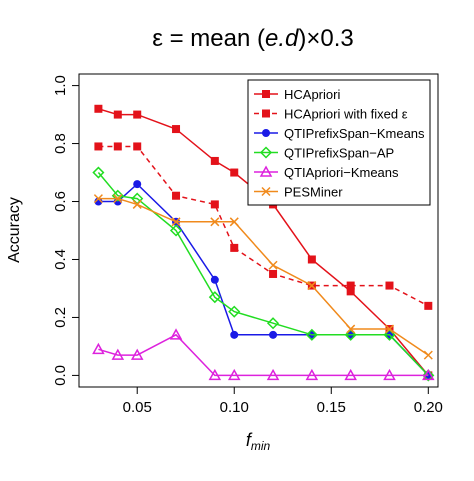  I want to click on chart-title-italic: e.d, so click(282, 38).